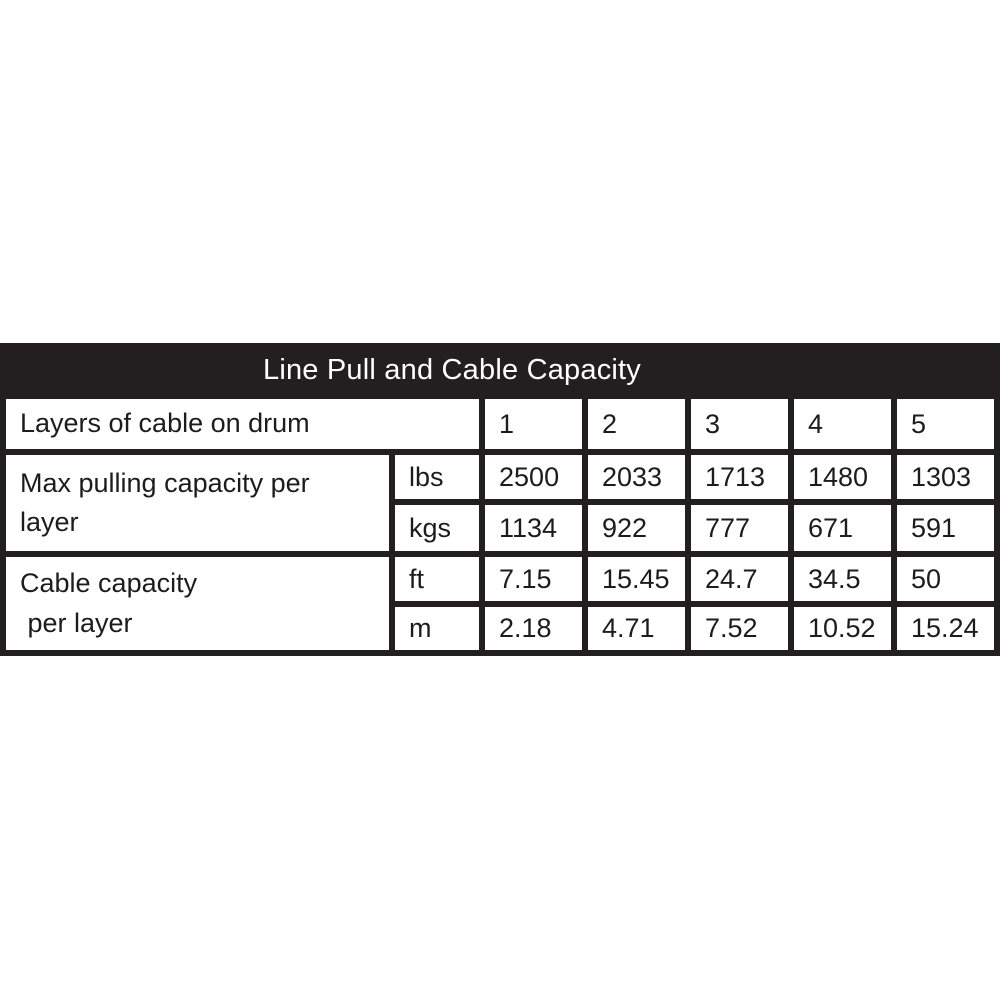  Describe the element at coordinates (739, 628) in the screenshot. I see `cable-capacity-m-layer-3: 7.52` at that location.